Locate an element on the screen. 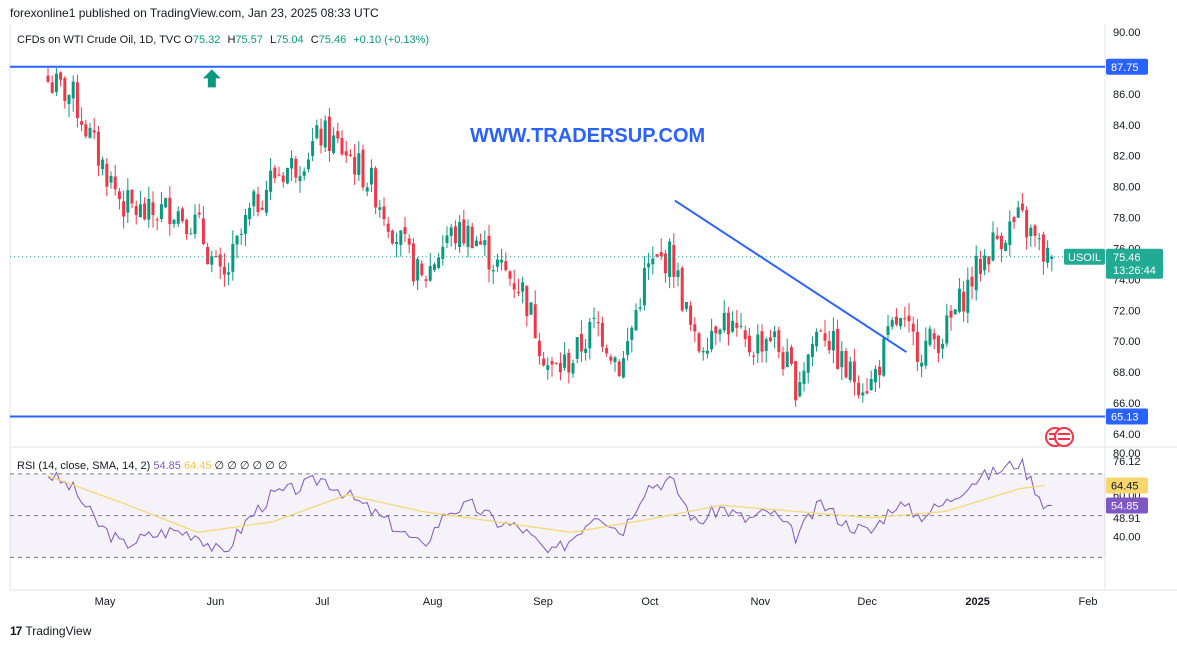 The width and height of the screenshot is (1177, 650). us-flag-icon is located at coordinates (1064, 437).